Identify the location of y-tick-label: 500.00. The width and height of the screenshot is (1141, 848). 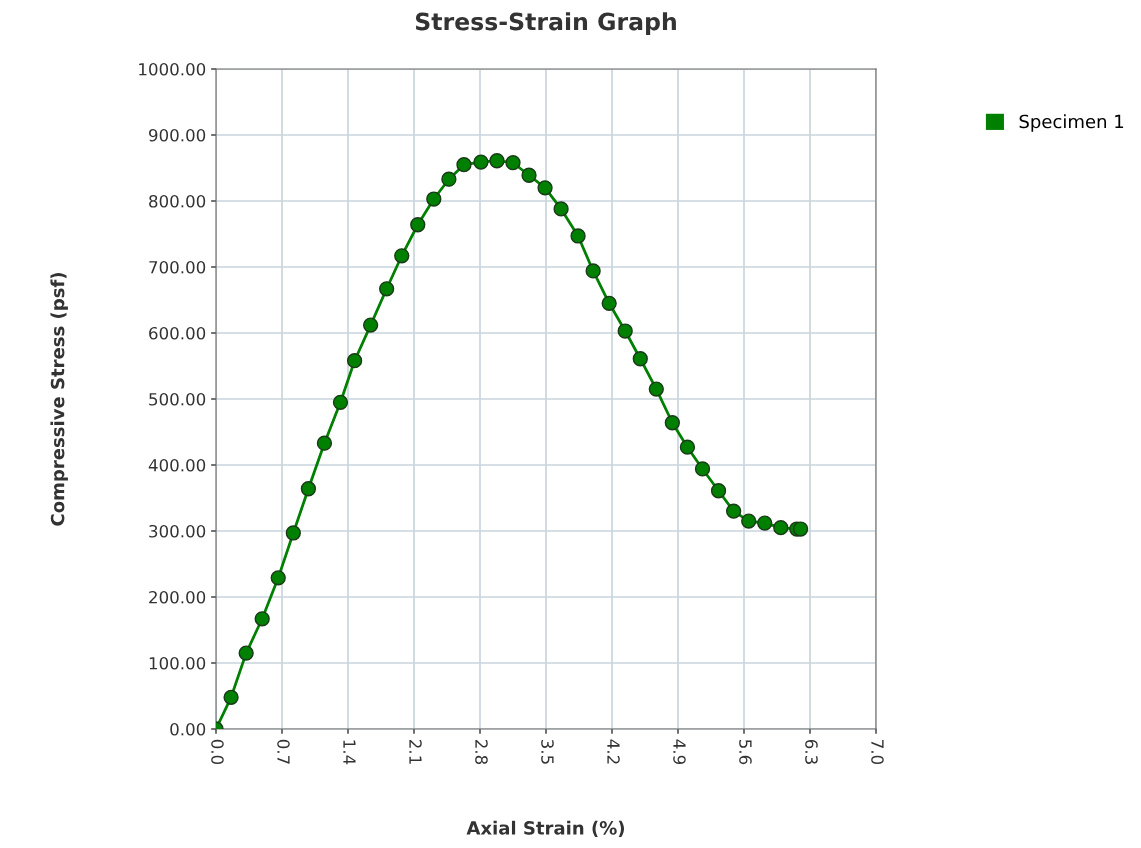
(177, 399).